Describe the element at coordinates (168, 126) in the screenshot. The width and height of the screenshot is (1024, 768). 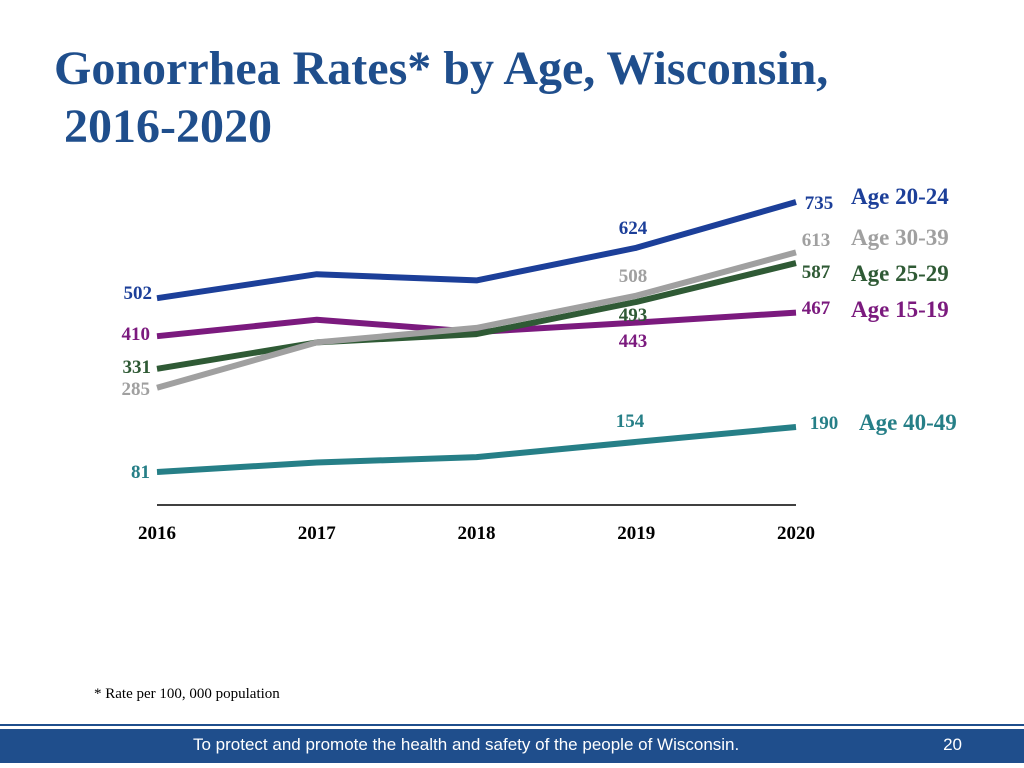
I see `title-line-2: 2016-2020` at that location.